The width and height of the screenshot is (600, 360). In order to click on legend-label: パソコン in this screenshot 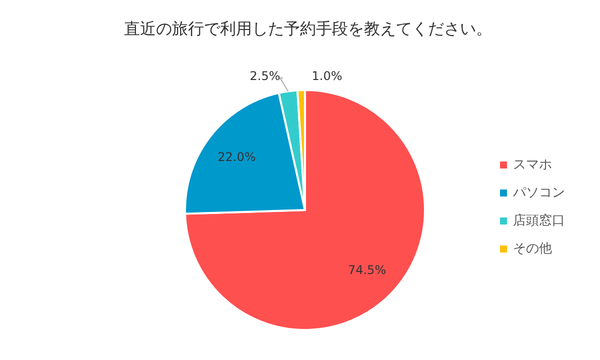, I will do `click(538, 193)`.